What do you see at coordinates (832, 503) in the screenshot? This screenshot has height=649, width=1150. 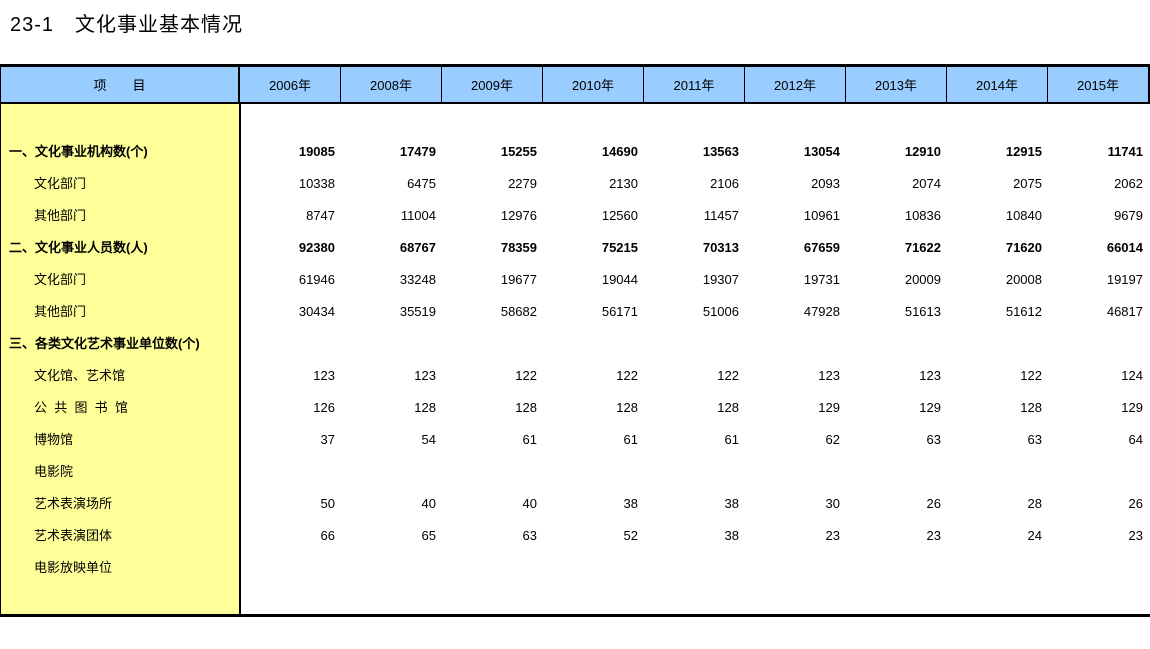 I see `cell-value: 30` at bounding box center [832, 503].